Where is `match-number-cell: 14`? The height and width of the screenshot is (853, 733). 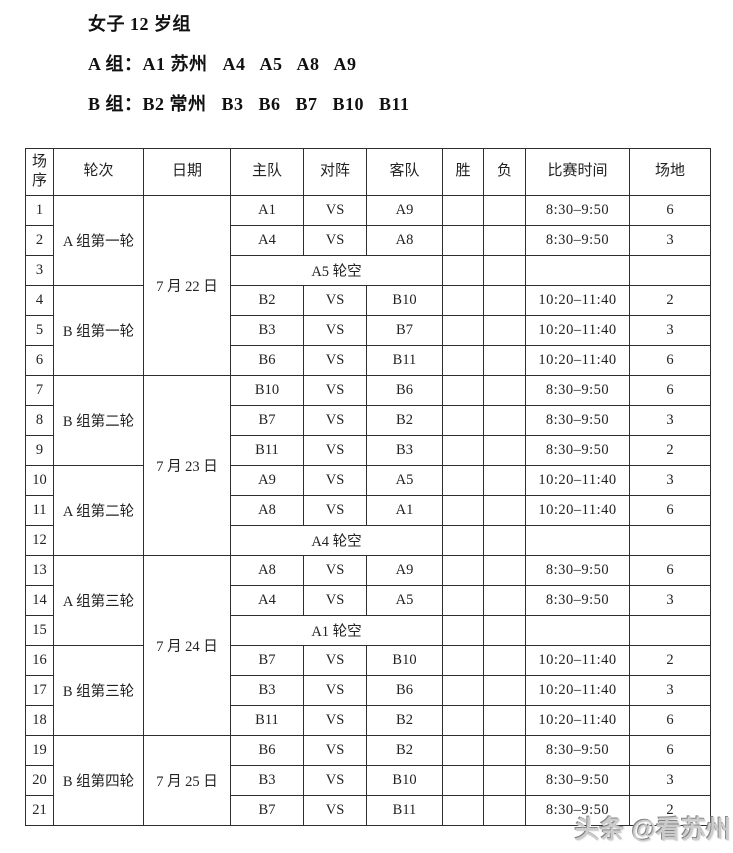
match-number-cell: 14 is located at coordinates (39, 600).